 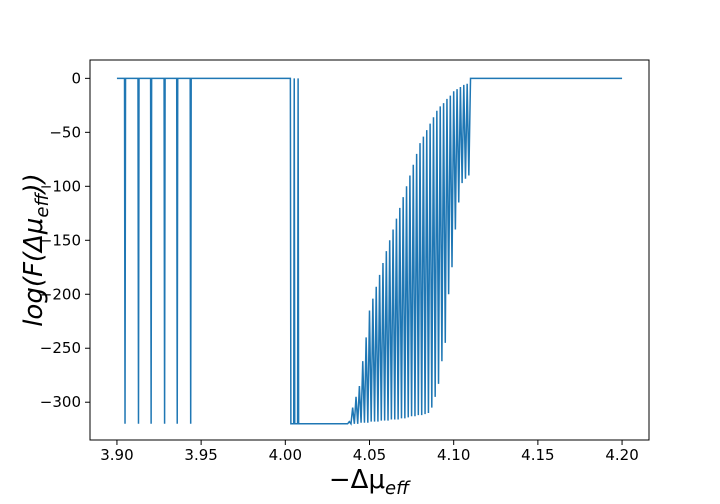 I want to click on x-tick-label: 4.05, so click(x=369, y=455).